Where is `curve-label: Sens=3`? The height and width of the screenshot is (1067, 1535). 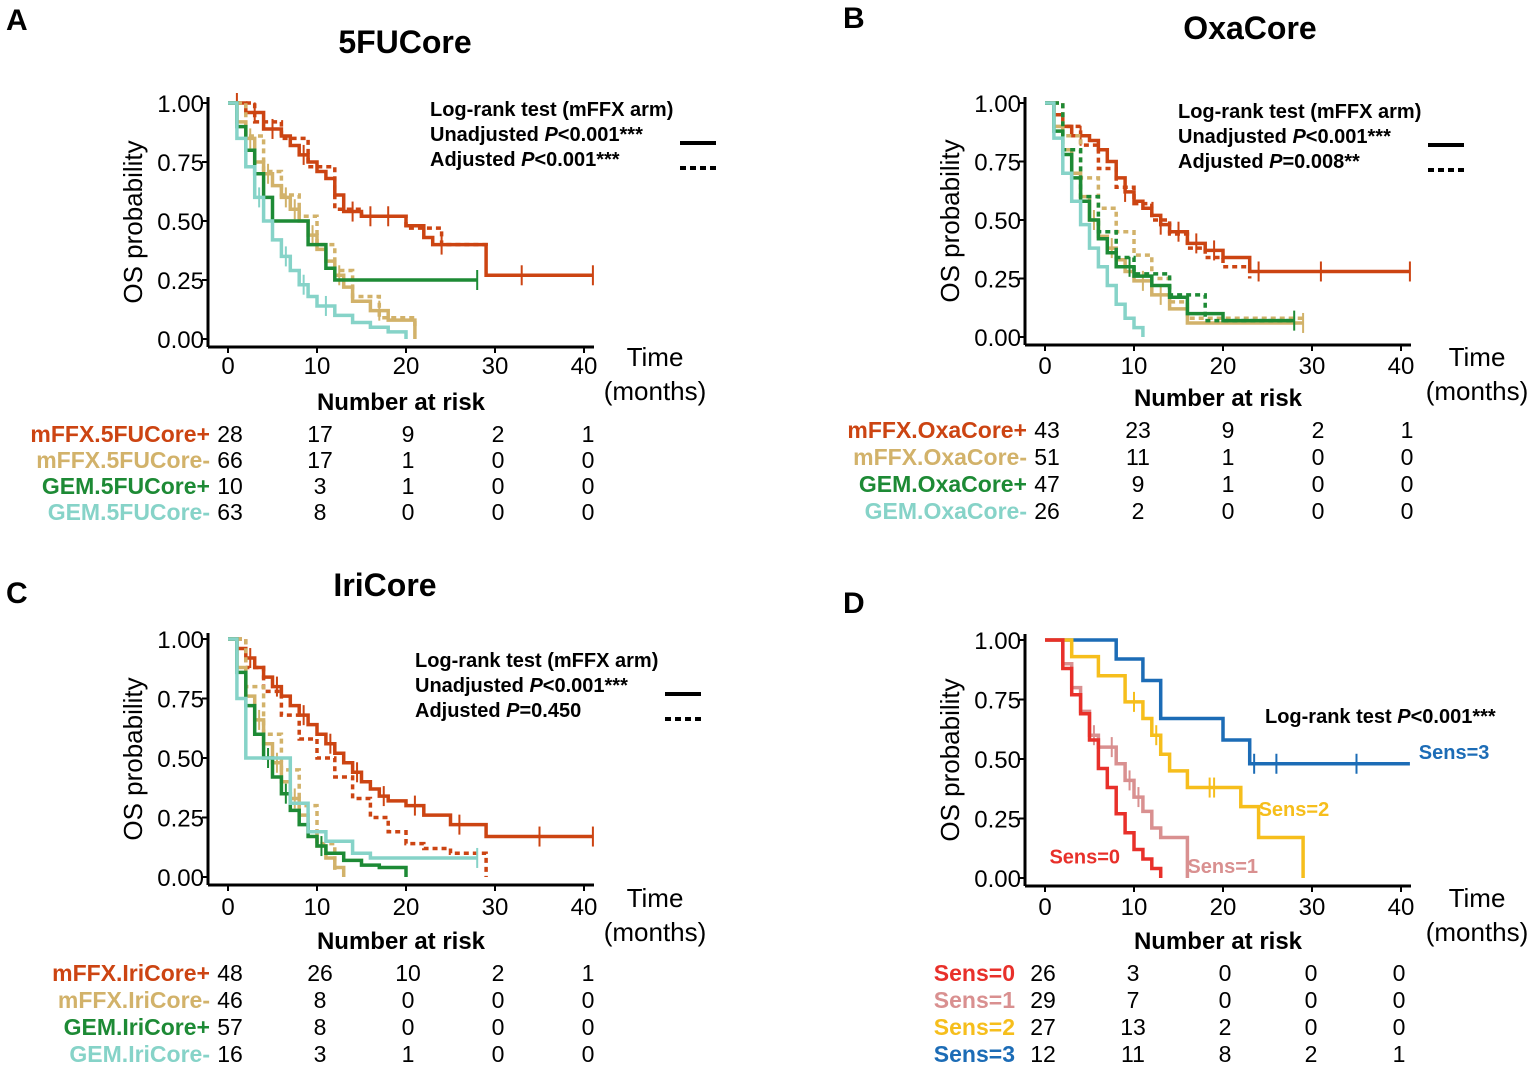
curve-label: Sens=3 is located at coordinates (1454, 753).